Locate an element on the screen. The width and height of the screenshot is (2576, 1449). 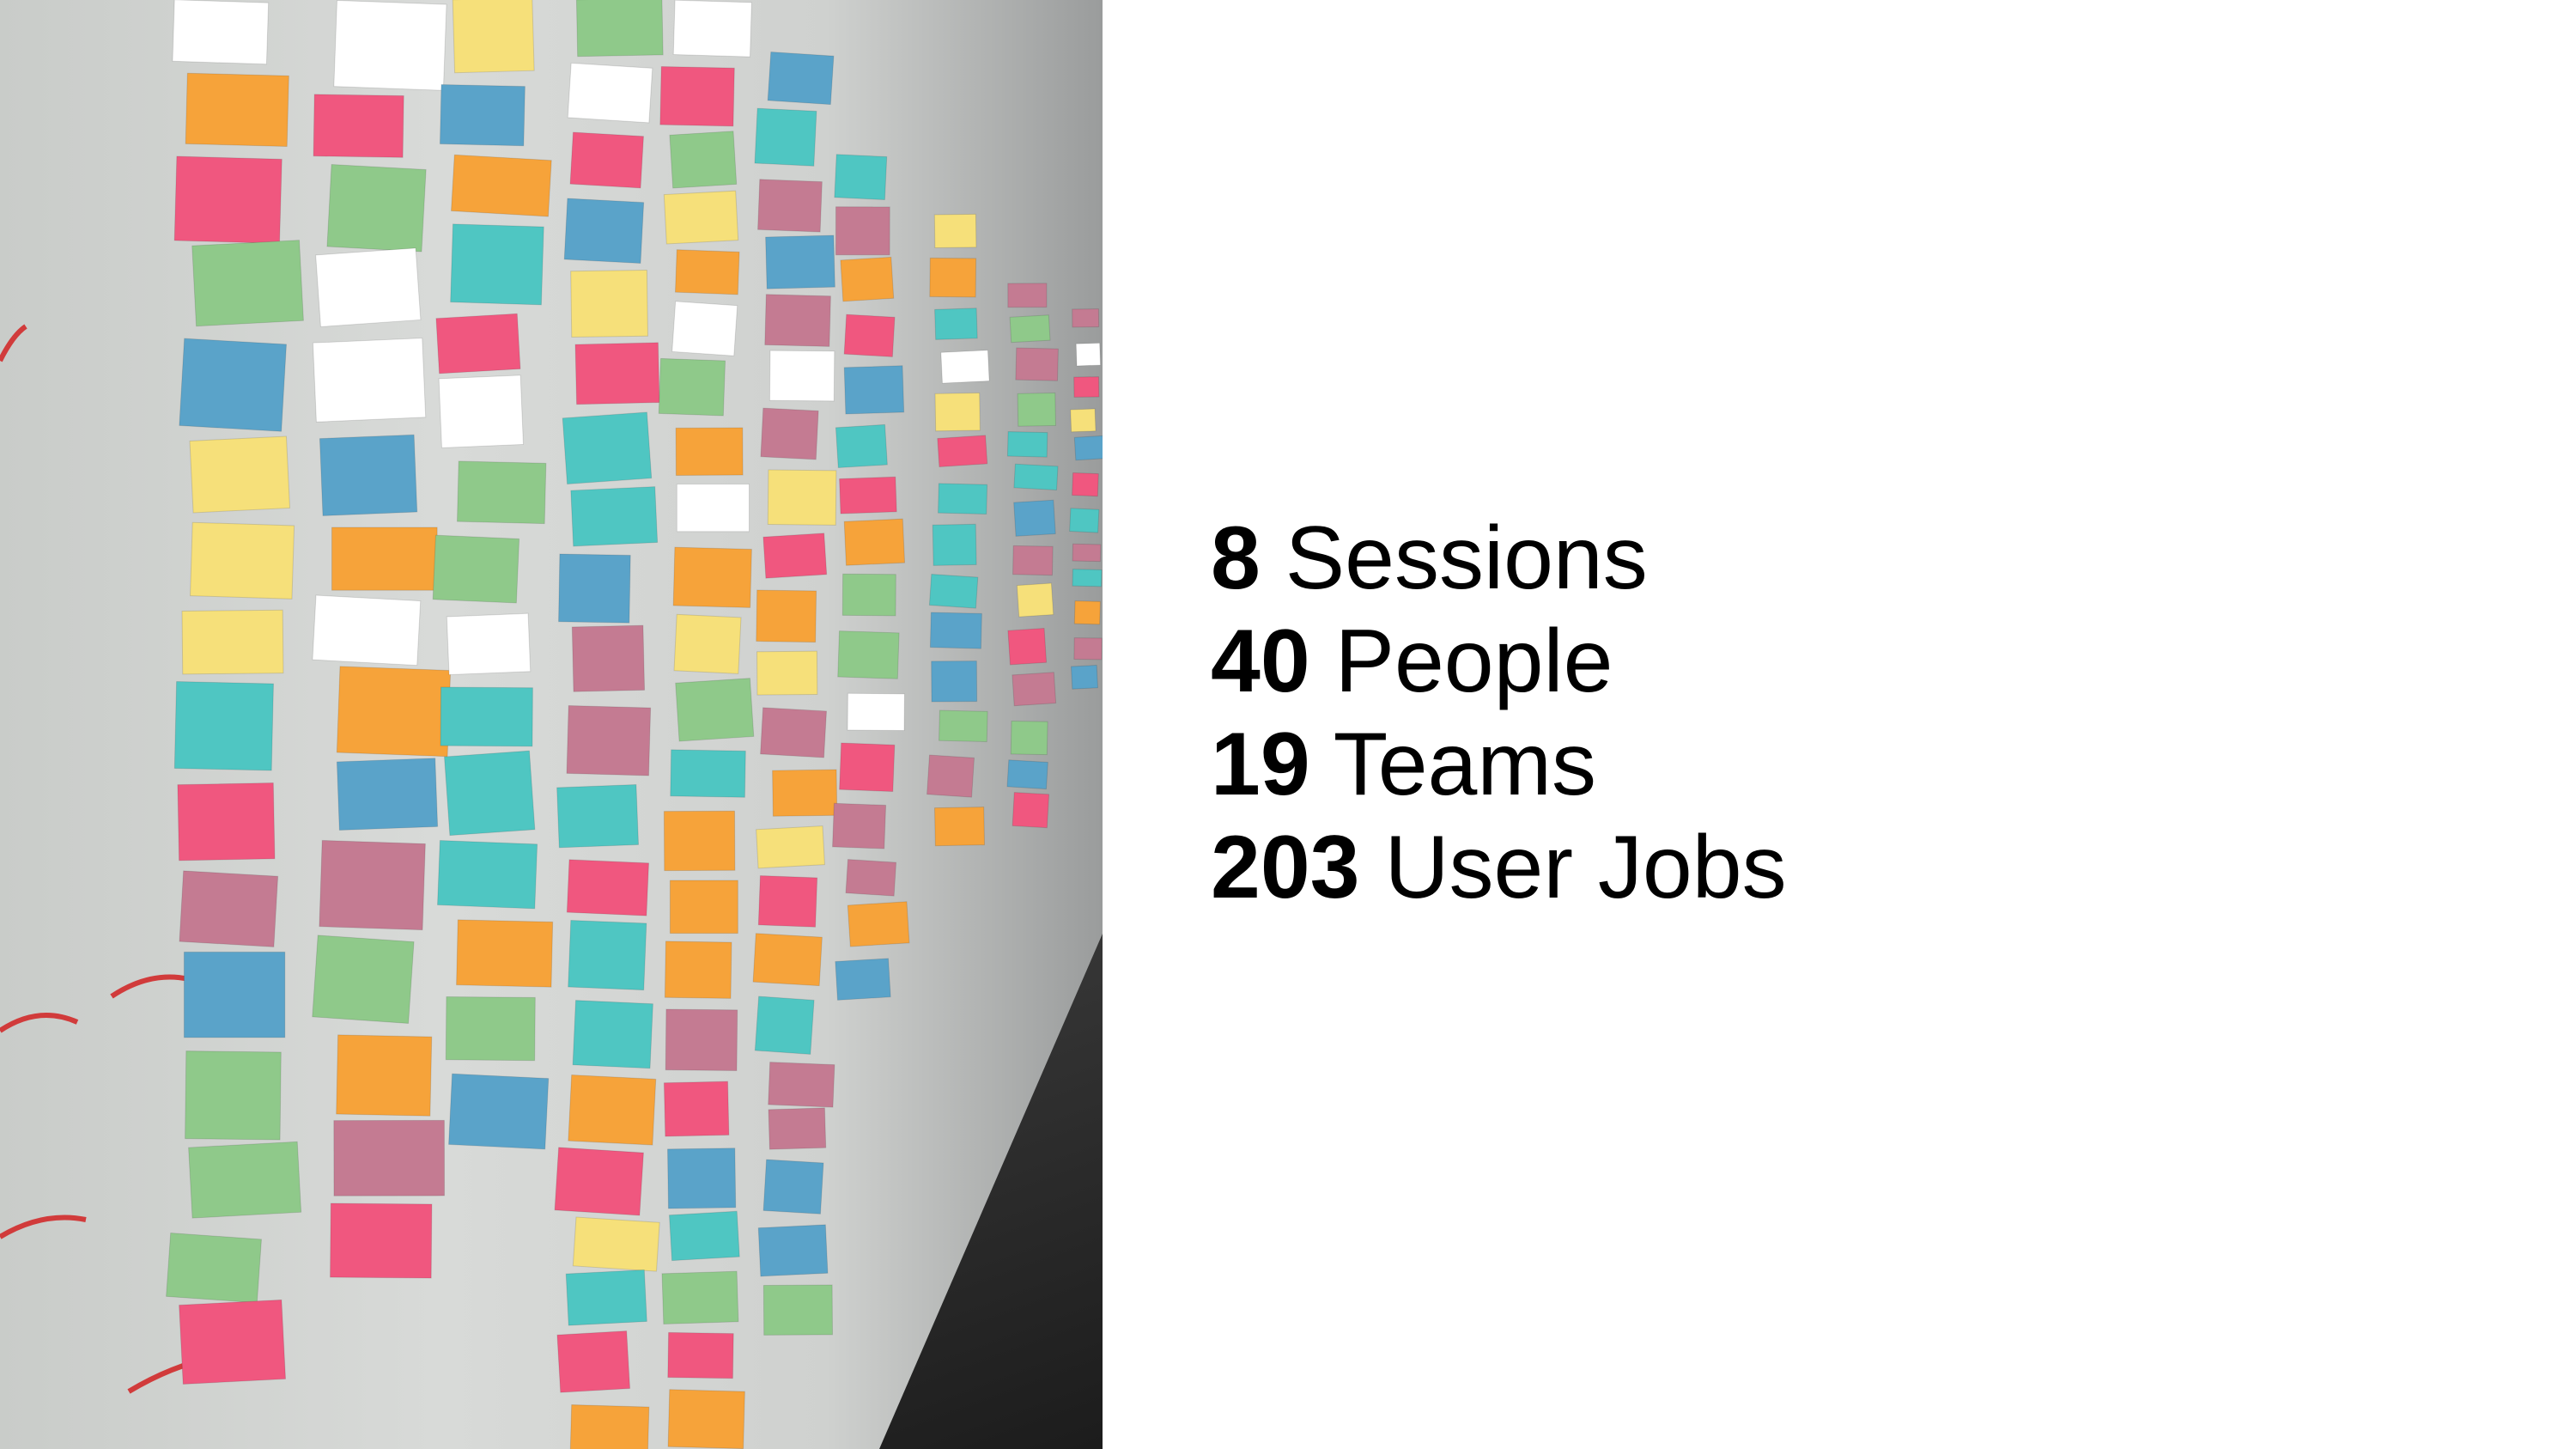
stat-number: 40 is located at coordinates (1261, 661).